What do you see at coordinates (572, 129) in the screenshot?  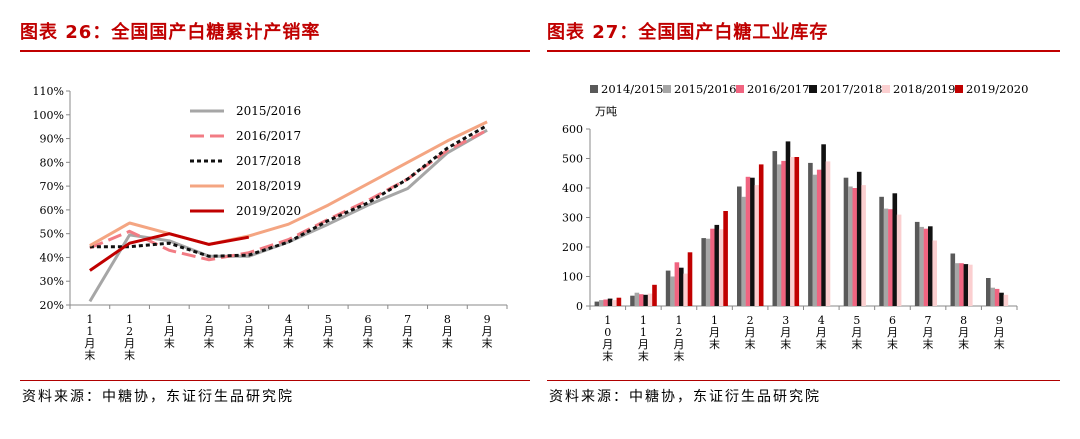 I see `y-tick-label: 600` at bounding box center [572, 129].